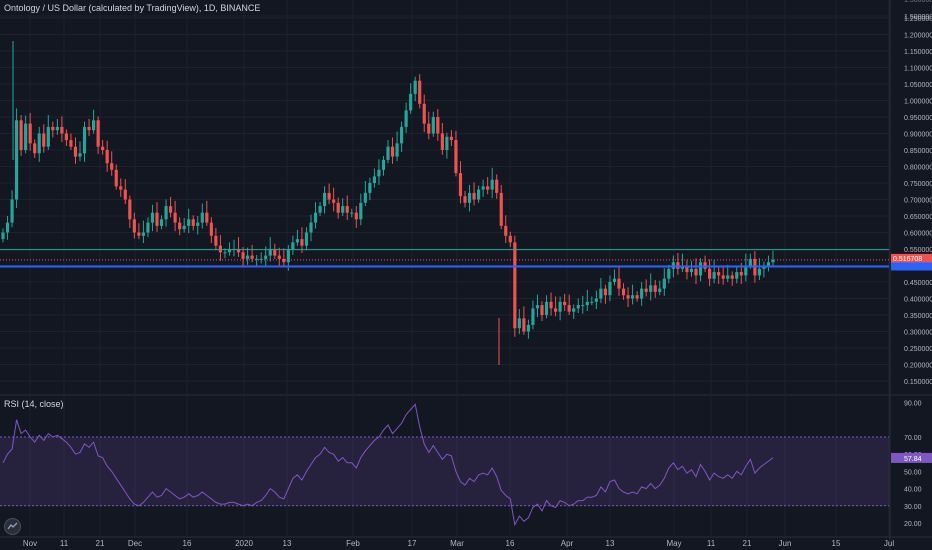 The height and width of the screenshot is (550, 932). I want to click on time-tick-label: 11, so click(711, 543).